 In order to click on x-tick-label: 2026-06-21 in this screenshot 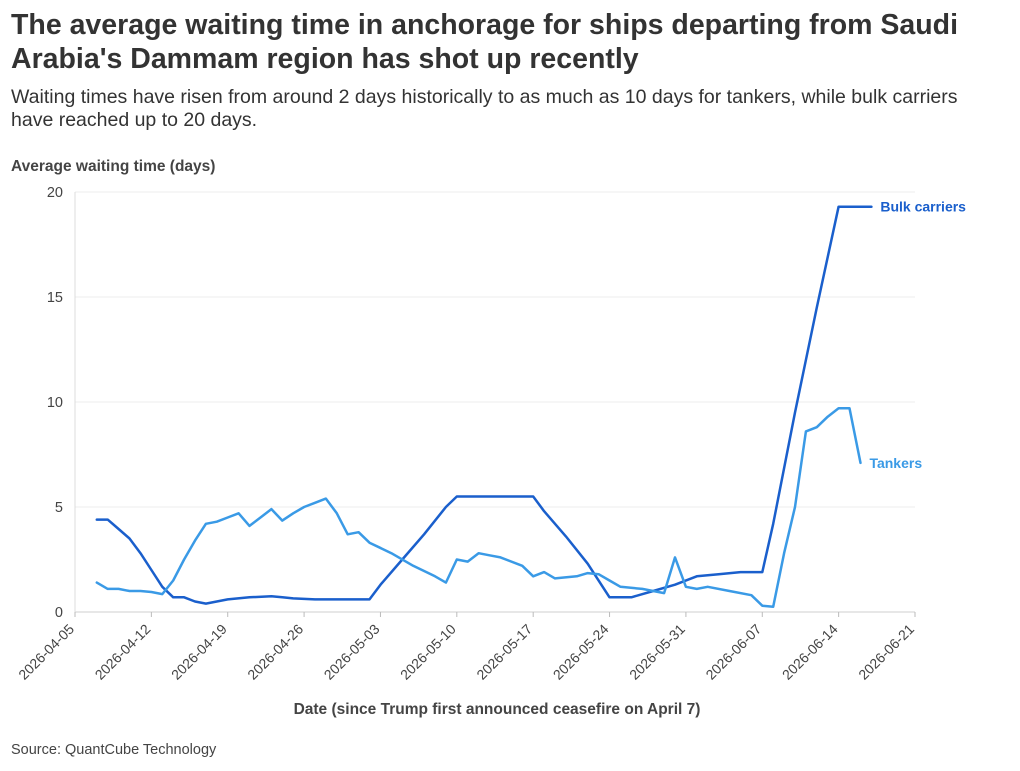, I will do `click(886, 652)`.